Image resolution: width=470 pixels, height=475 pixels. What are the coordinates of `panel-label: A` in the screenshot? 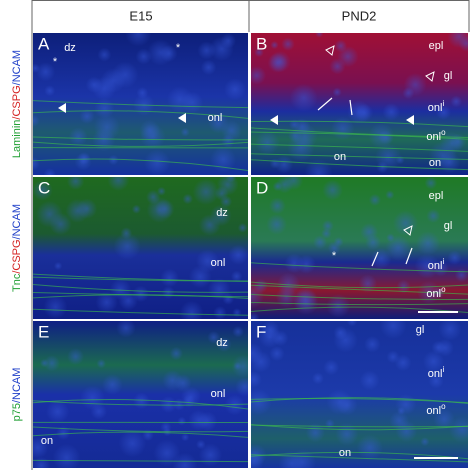 It's located at (44, 43).